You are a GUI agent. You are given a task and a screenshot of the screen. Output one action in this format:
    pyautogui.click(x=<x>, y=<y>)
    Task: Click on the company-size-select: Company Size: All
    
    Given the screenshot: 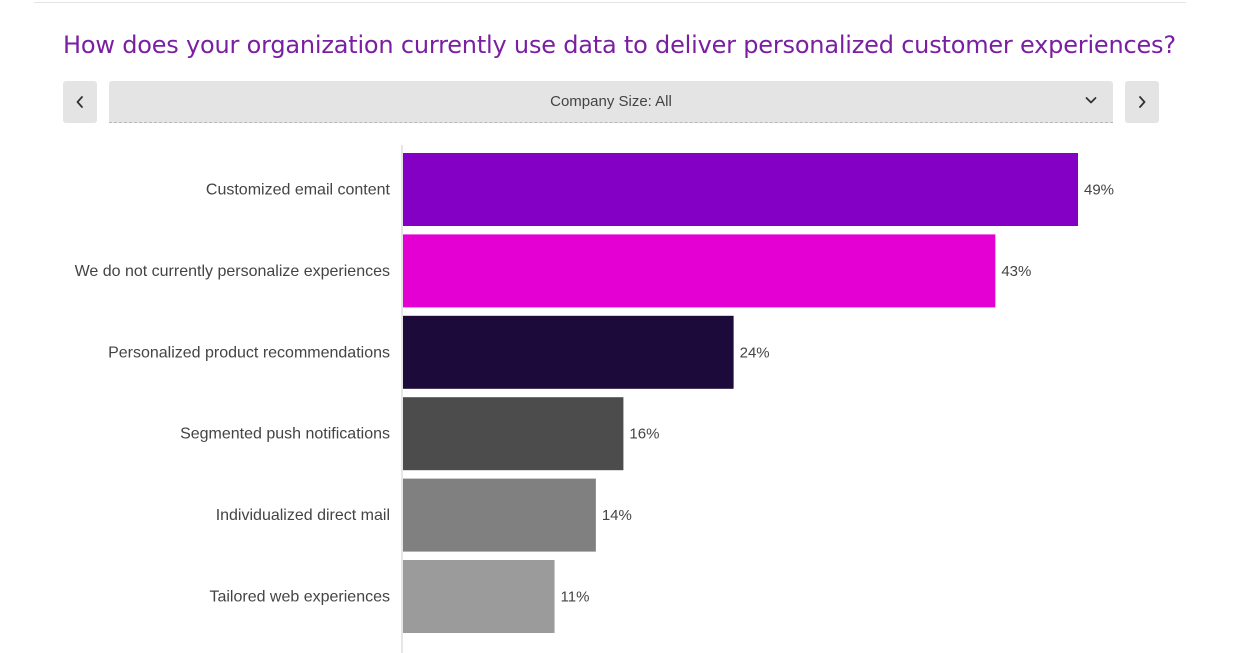 What is the action you would take?
    pyautogui.click(x=611, y=102)
    